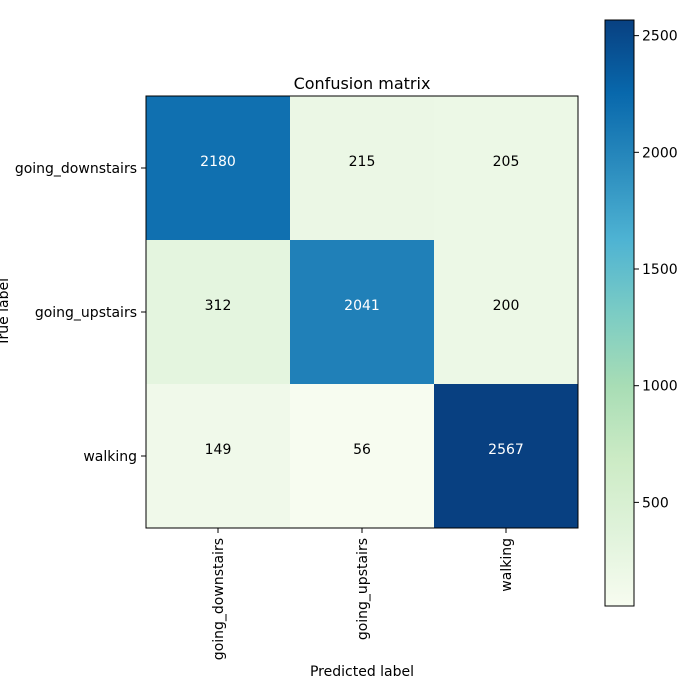 The image size is (700, 700). What do you see at coordinates (363, 589) in the screenshot?
I see `x-tick-label: going_upstairs` at bounding box center [363, 589].